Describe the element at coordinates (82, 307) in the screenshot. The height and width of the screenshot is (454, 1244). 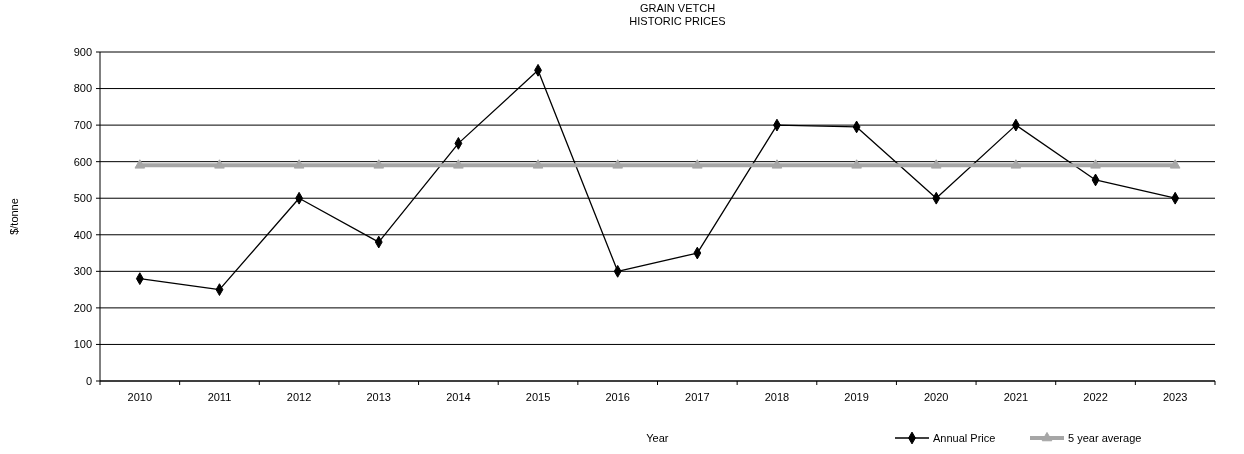
I see `y-tick-label: 200` at that location.